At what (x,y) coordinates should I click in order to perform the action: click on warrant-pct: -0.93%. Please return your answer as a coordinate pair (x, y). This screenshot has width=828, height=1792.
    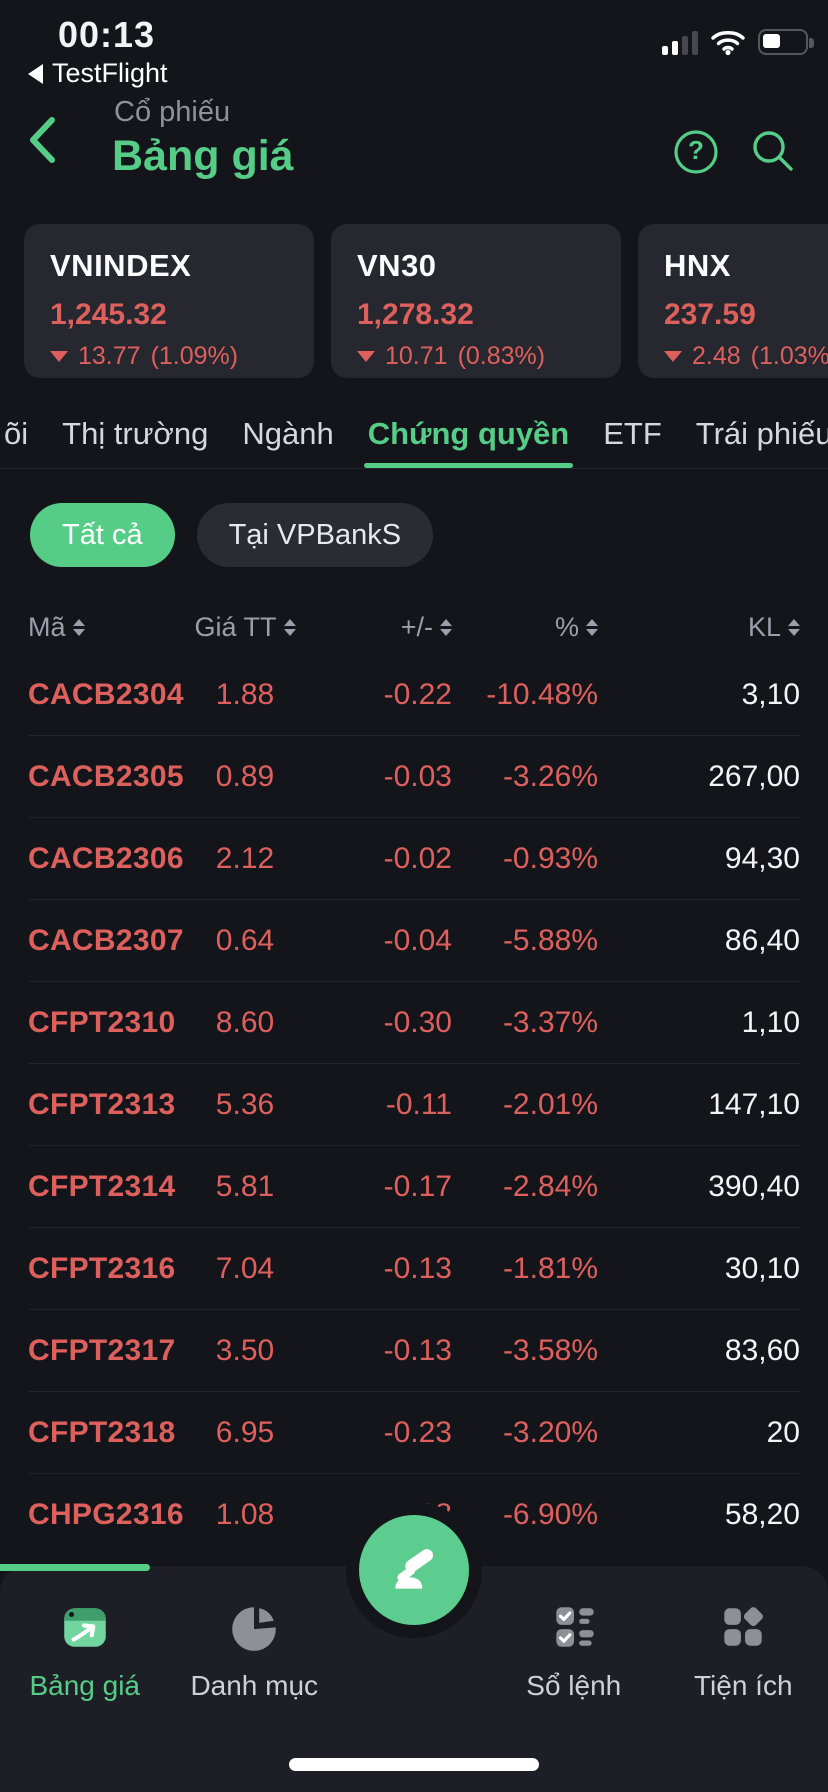
    Looking at the image, I should click on (550, 858).